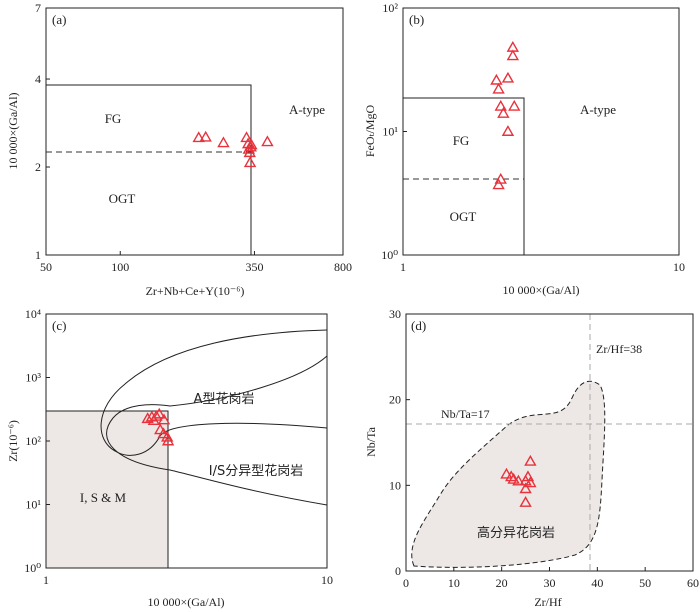  Describe the element at coordinates (645, 583) in the screenshot. I see `panel-d-xtick-label: 50` at that location.